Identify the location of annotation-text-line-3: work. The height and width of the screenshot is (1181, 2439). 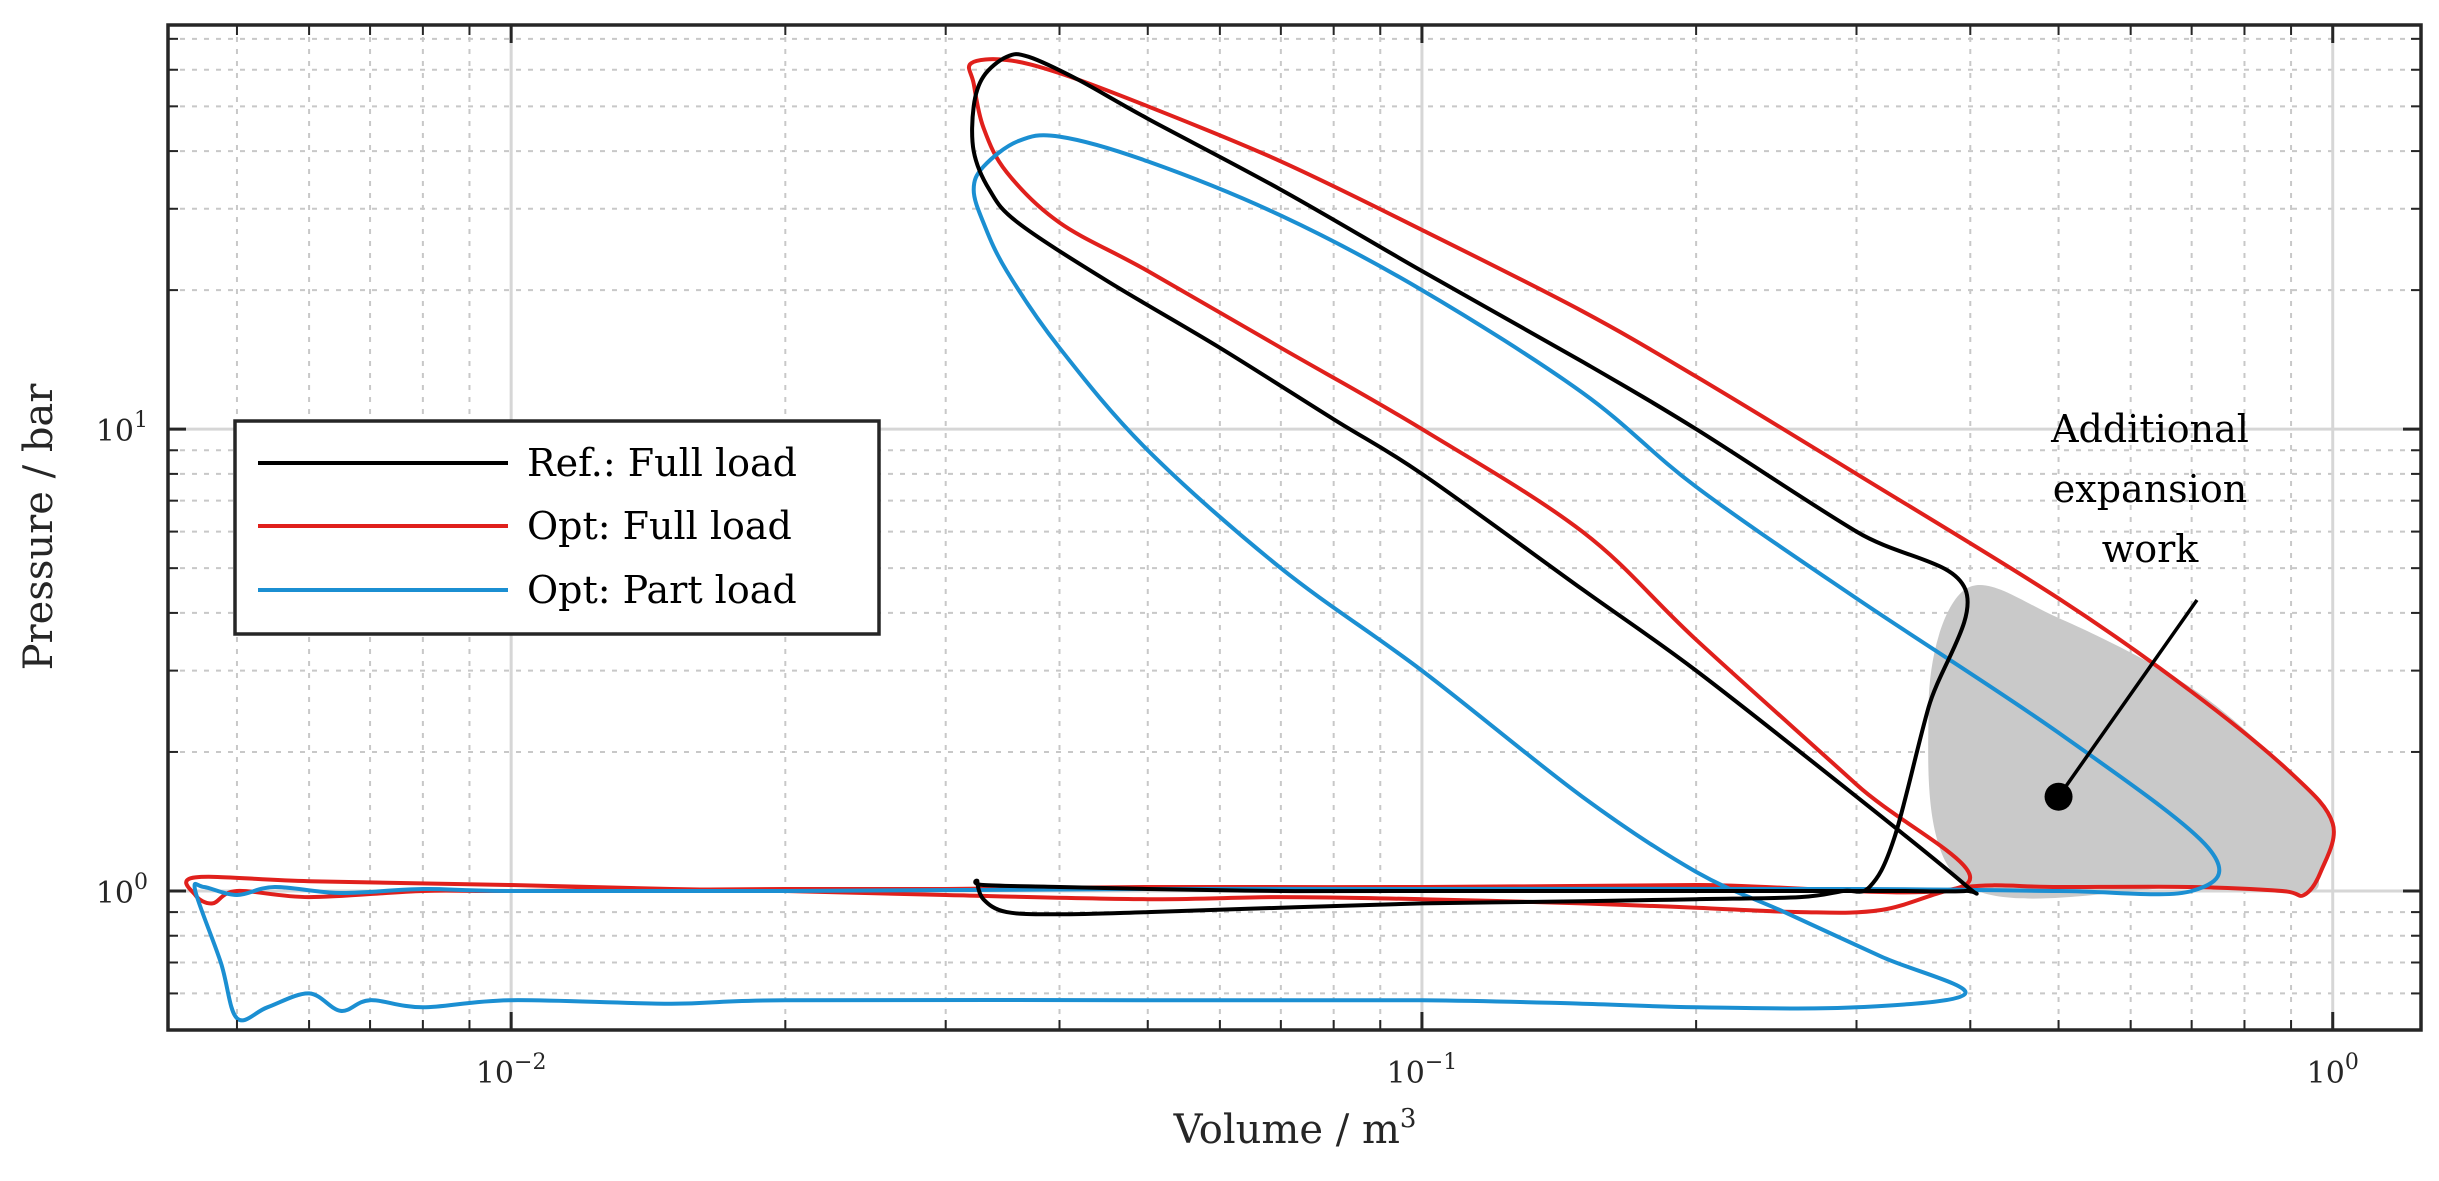
(2151, 549).